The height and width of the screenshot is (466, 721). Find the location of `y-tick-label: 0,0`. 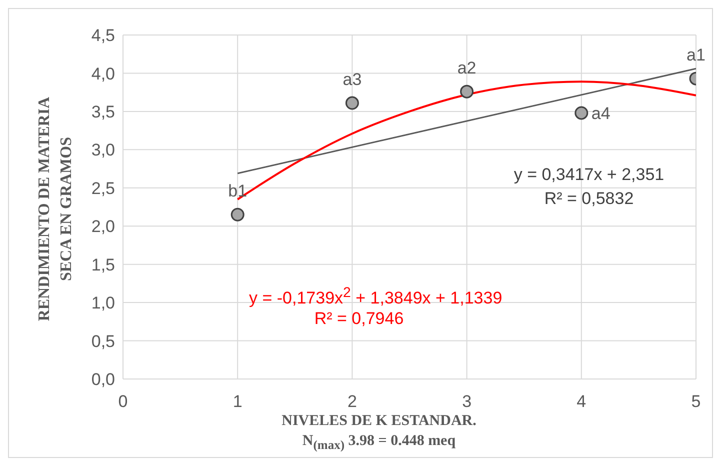

y-tick-label: 0,0 is located at coordinates (103, 380).